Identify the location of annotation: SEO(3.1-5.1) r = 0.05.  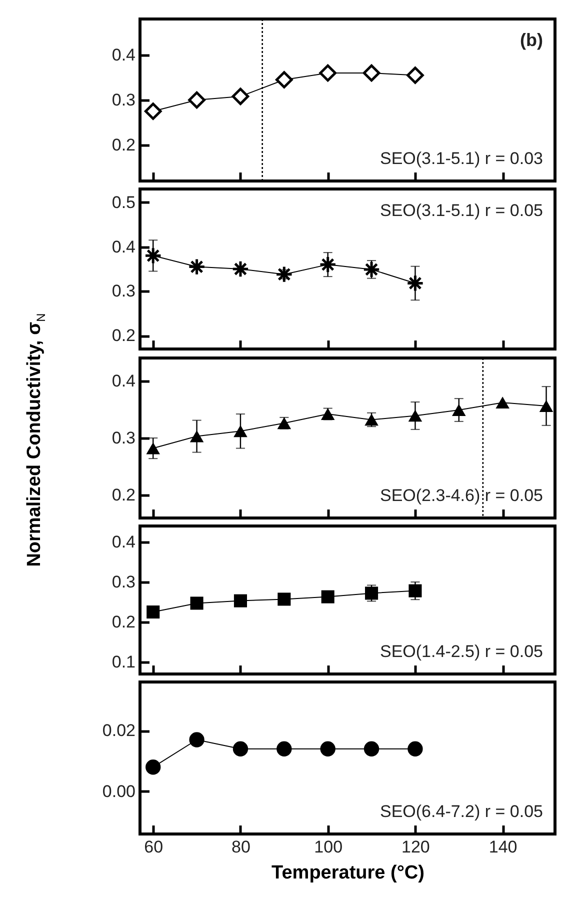
(461, 210).